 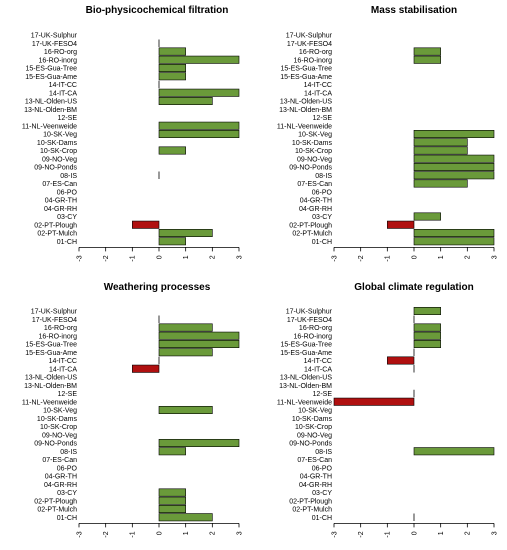 I want to click on bar-09-no-veg, so click(x=454, y=158).